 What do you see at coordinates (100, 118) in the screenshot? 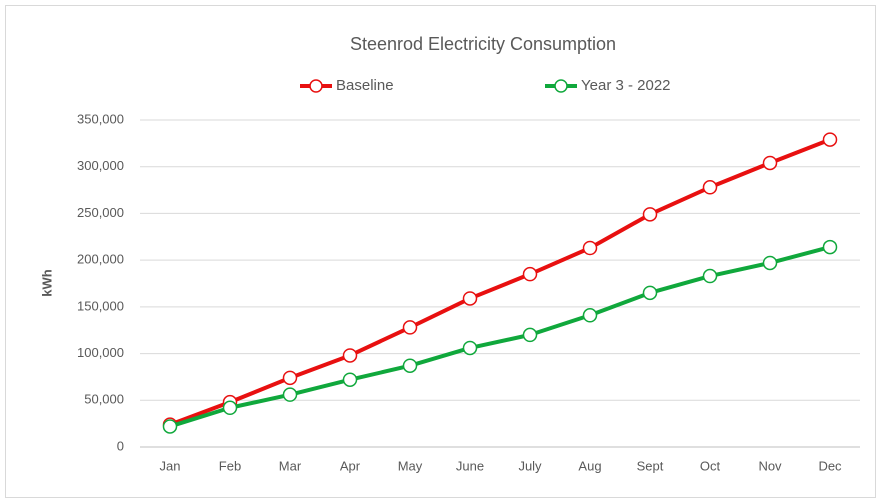
I see `y-tick-label: 350,000` at bounding box center [100, 118].